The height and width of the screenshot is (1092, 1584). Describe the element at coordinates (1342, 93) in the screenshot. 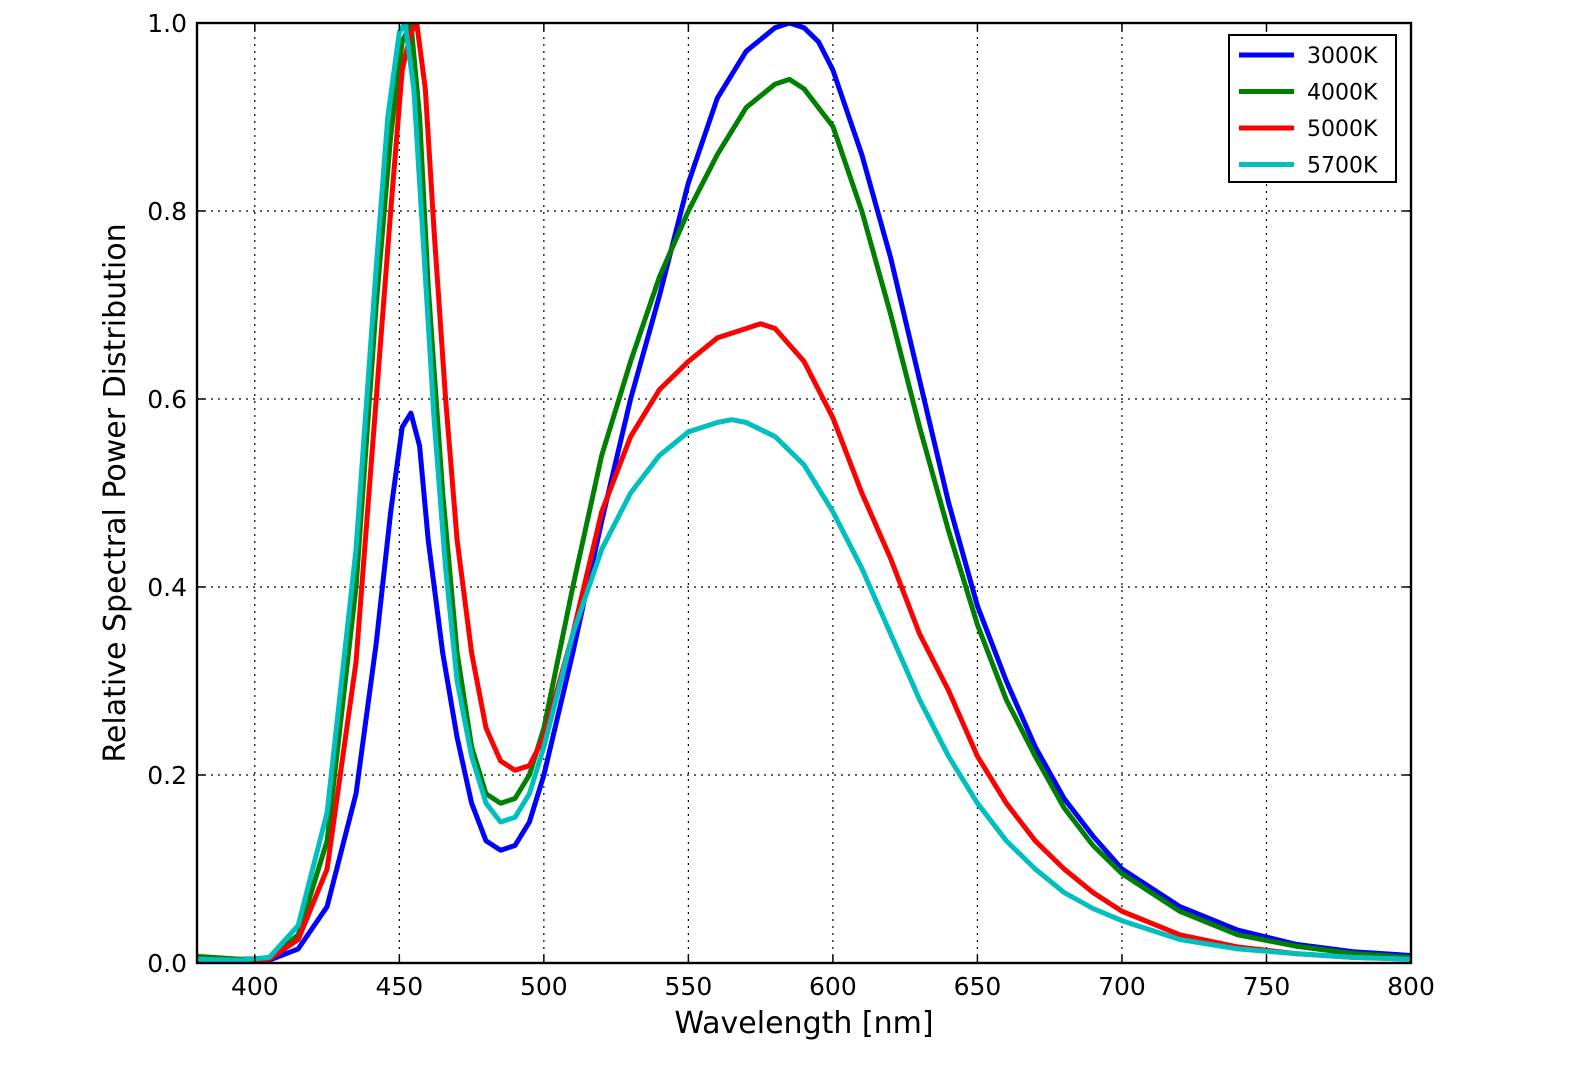

I see `legend-label-4000K: 4000K` at that location.